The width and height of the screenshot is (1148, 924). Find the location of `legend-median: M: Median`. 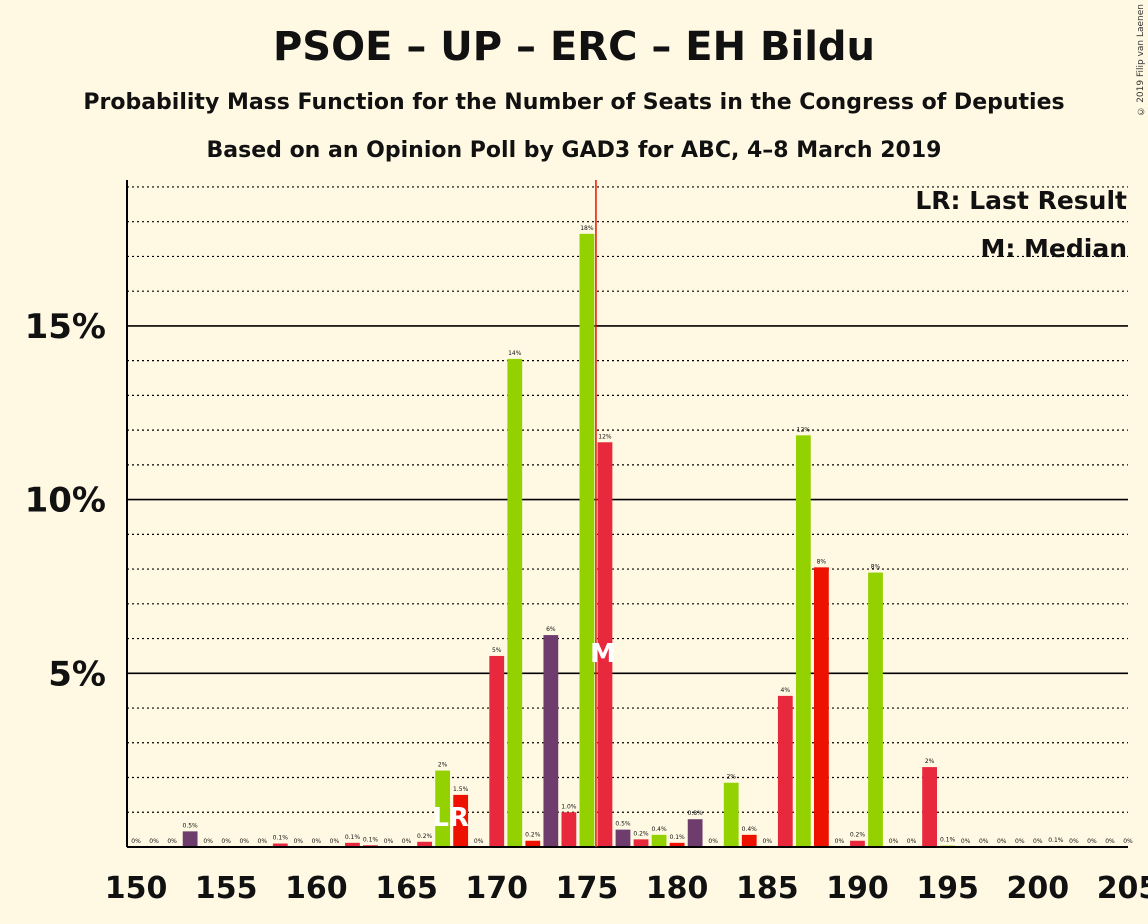

legend-median: M: Median is located at coordinates (1053, 248).